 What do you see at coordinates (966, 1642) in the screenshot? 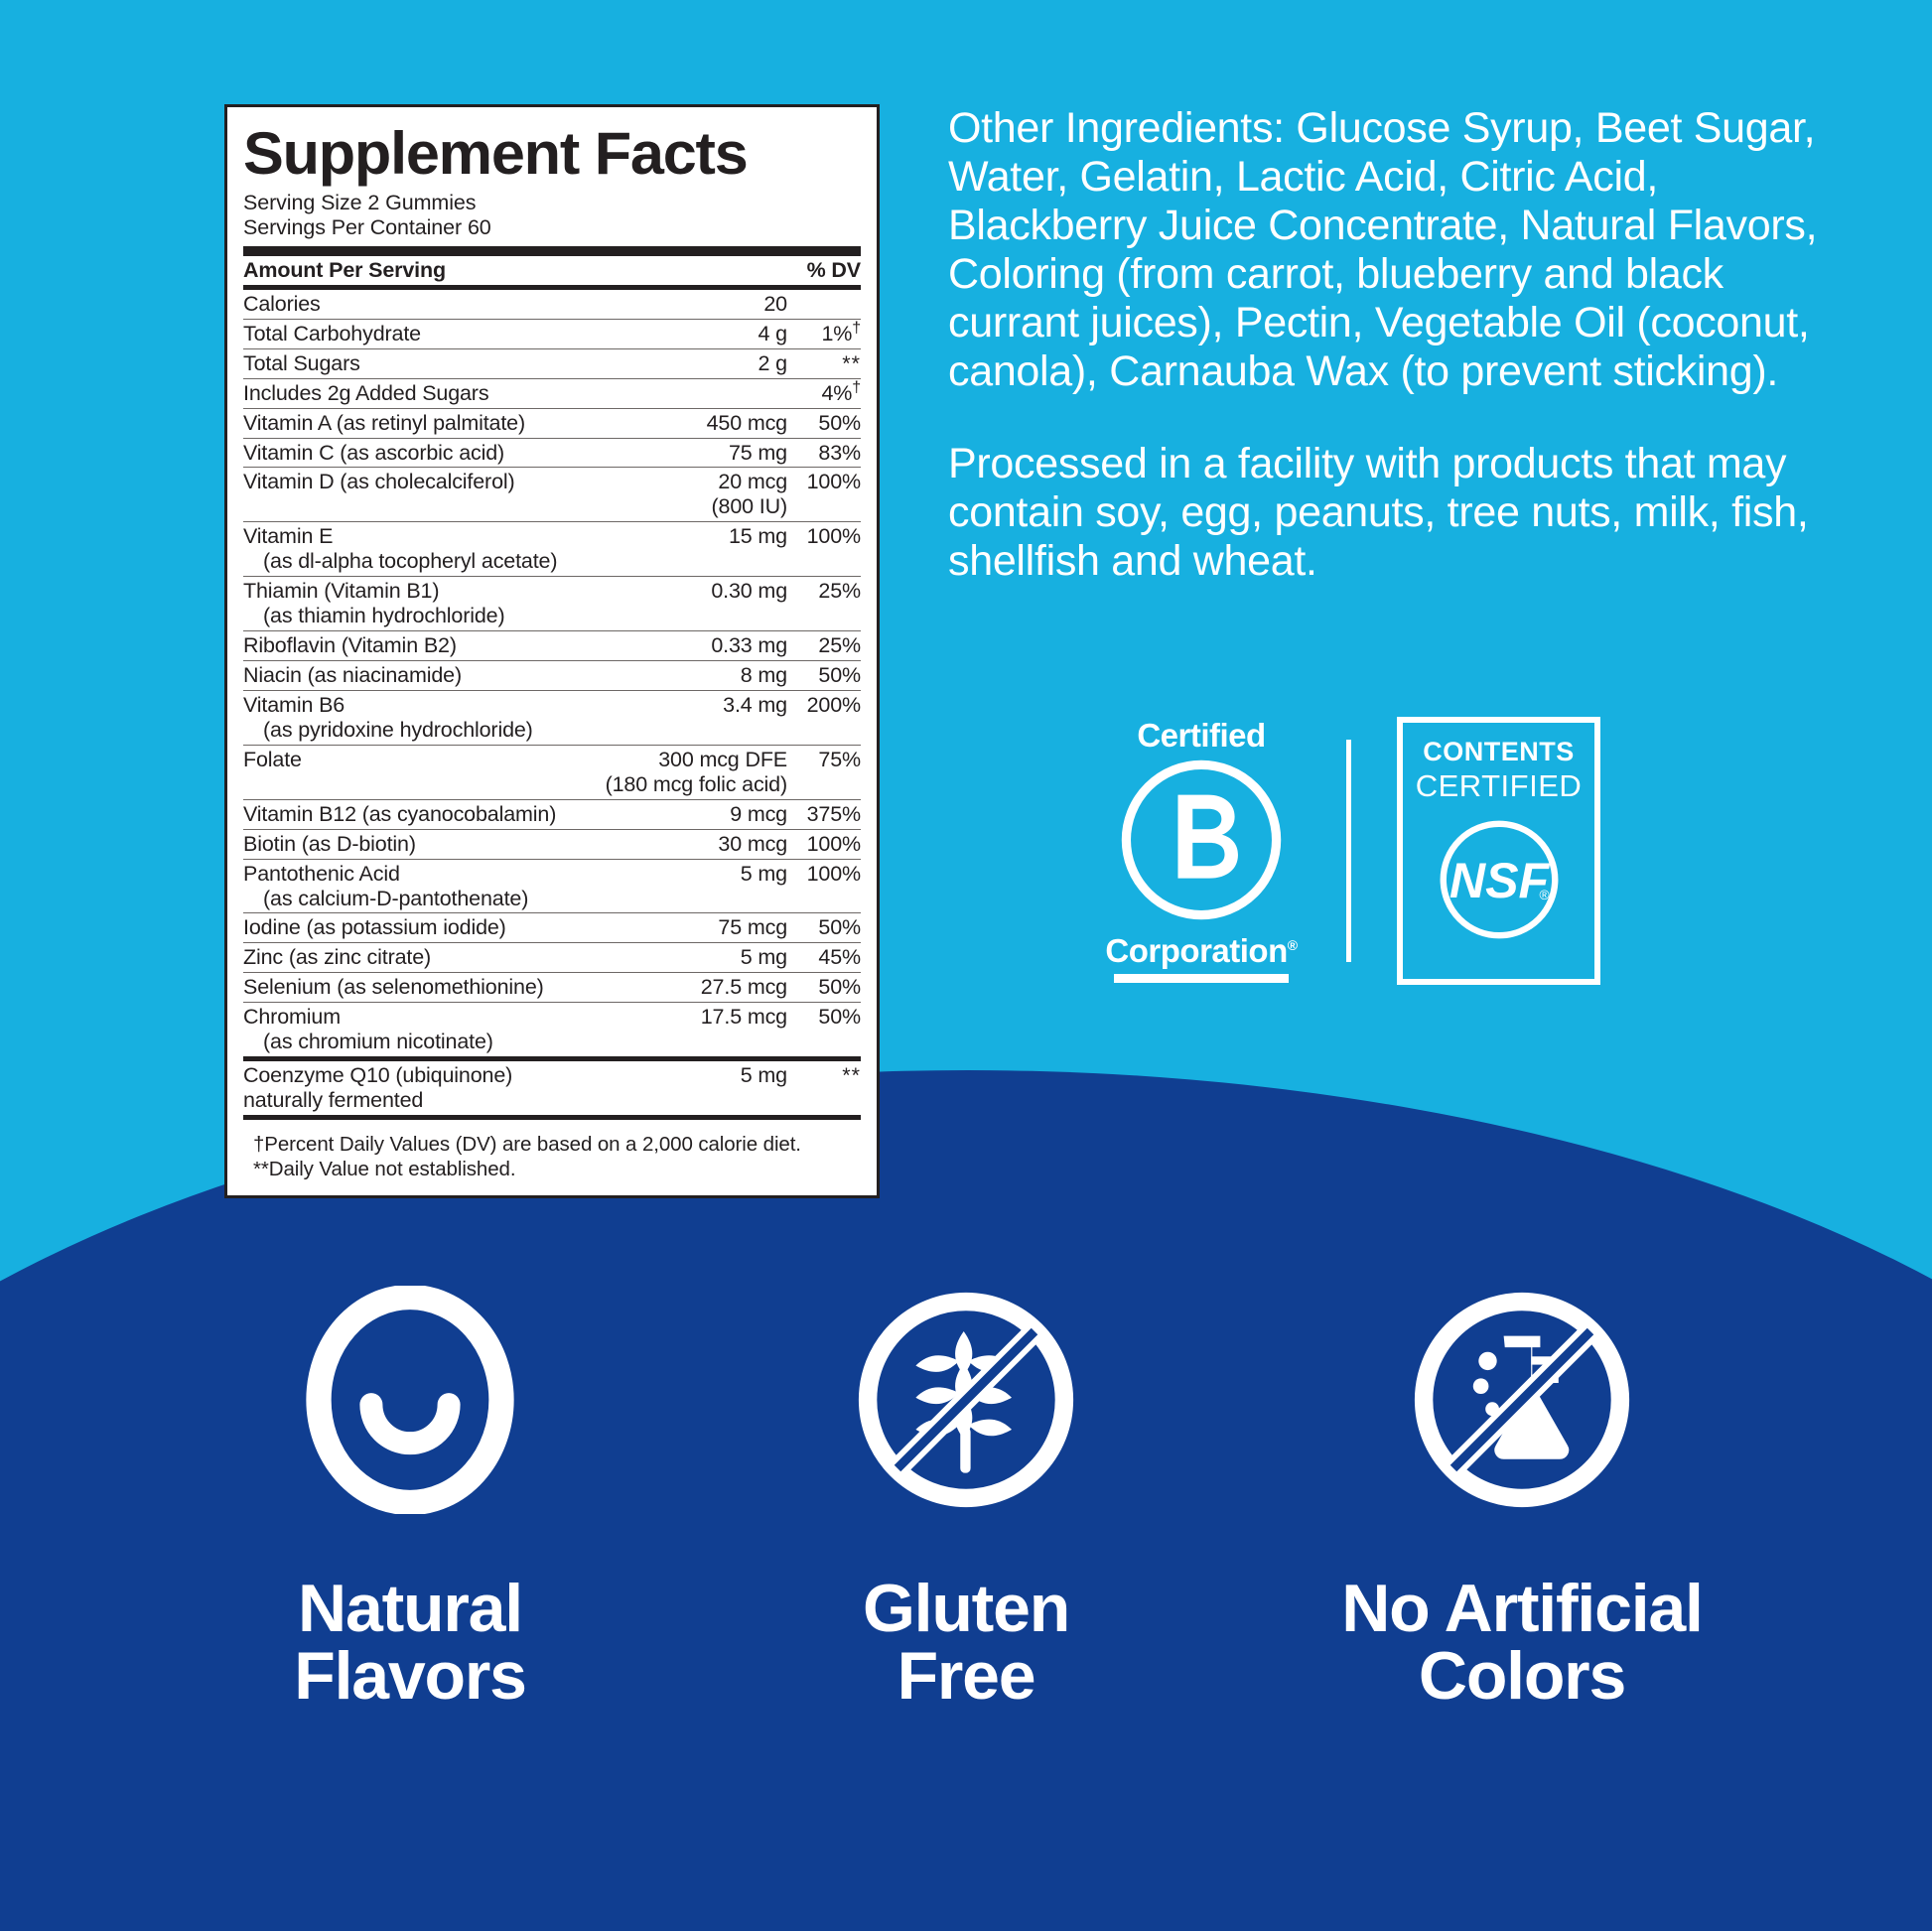
I see `feature-label: Gluten Free` at bounding box center [966, 1642].